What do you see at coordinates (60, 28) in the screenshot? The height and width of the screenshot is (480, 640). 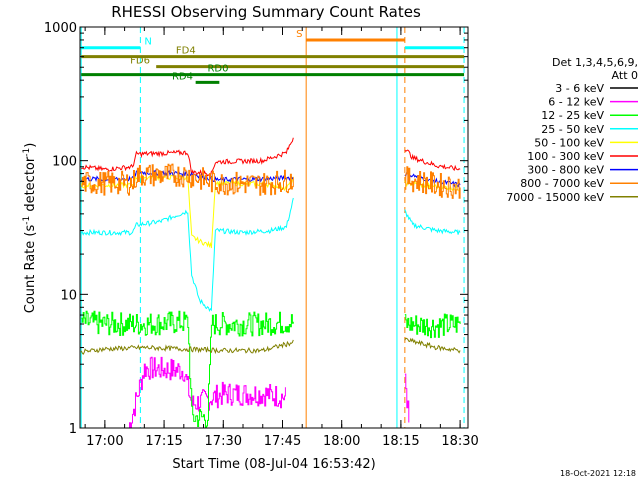 I see `y-tick-label-3: 1000` at bounding box center [60, 28].